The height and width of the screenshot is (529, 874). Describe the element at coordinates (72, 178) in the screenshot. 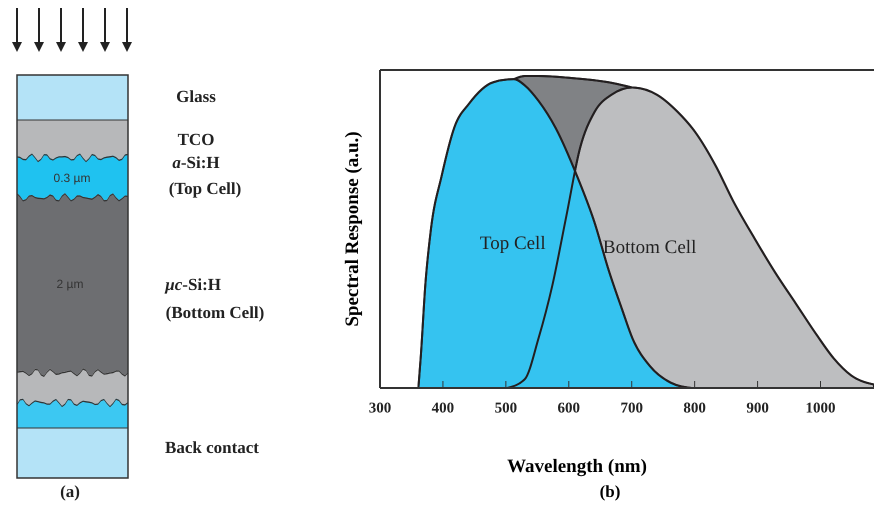

I see `text: 0.3 µm` at that location.